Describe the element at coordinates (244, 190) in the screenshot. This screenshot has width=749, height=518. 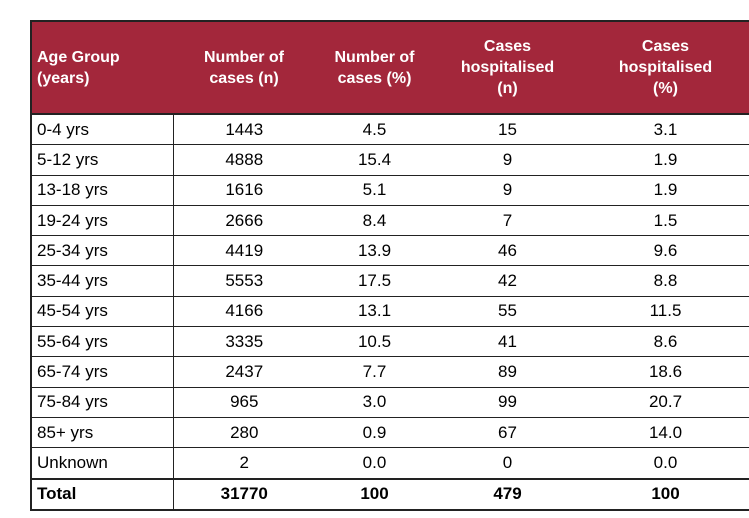
I see `cases-n-cell: 1616` at that location.